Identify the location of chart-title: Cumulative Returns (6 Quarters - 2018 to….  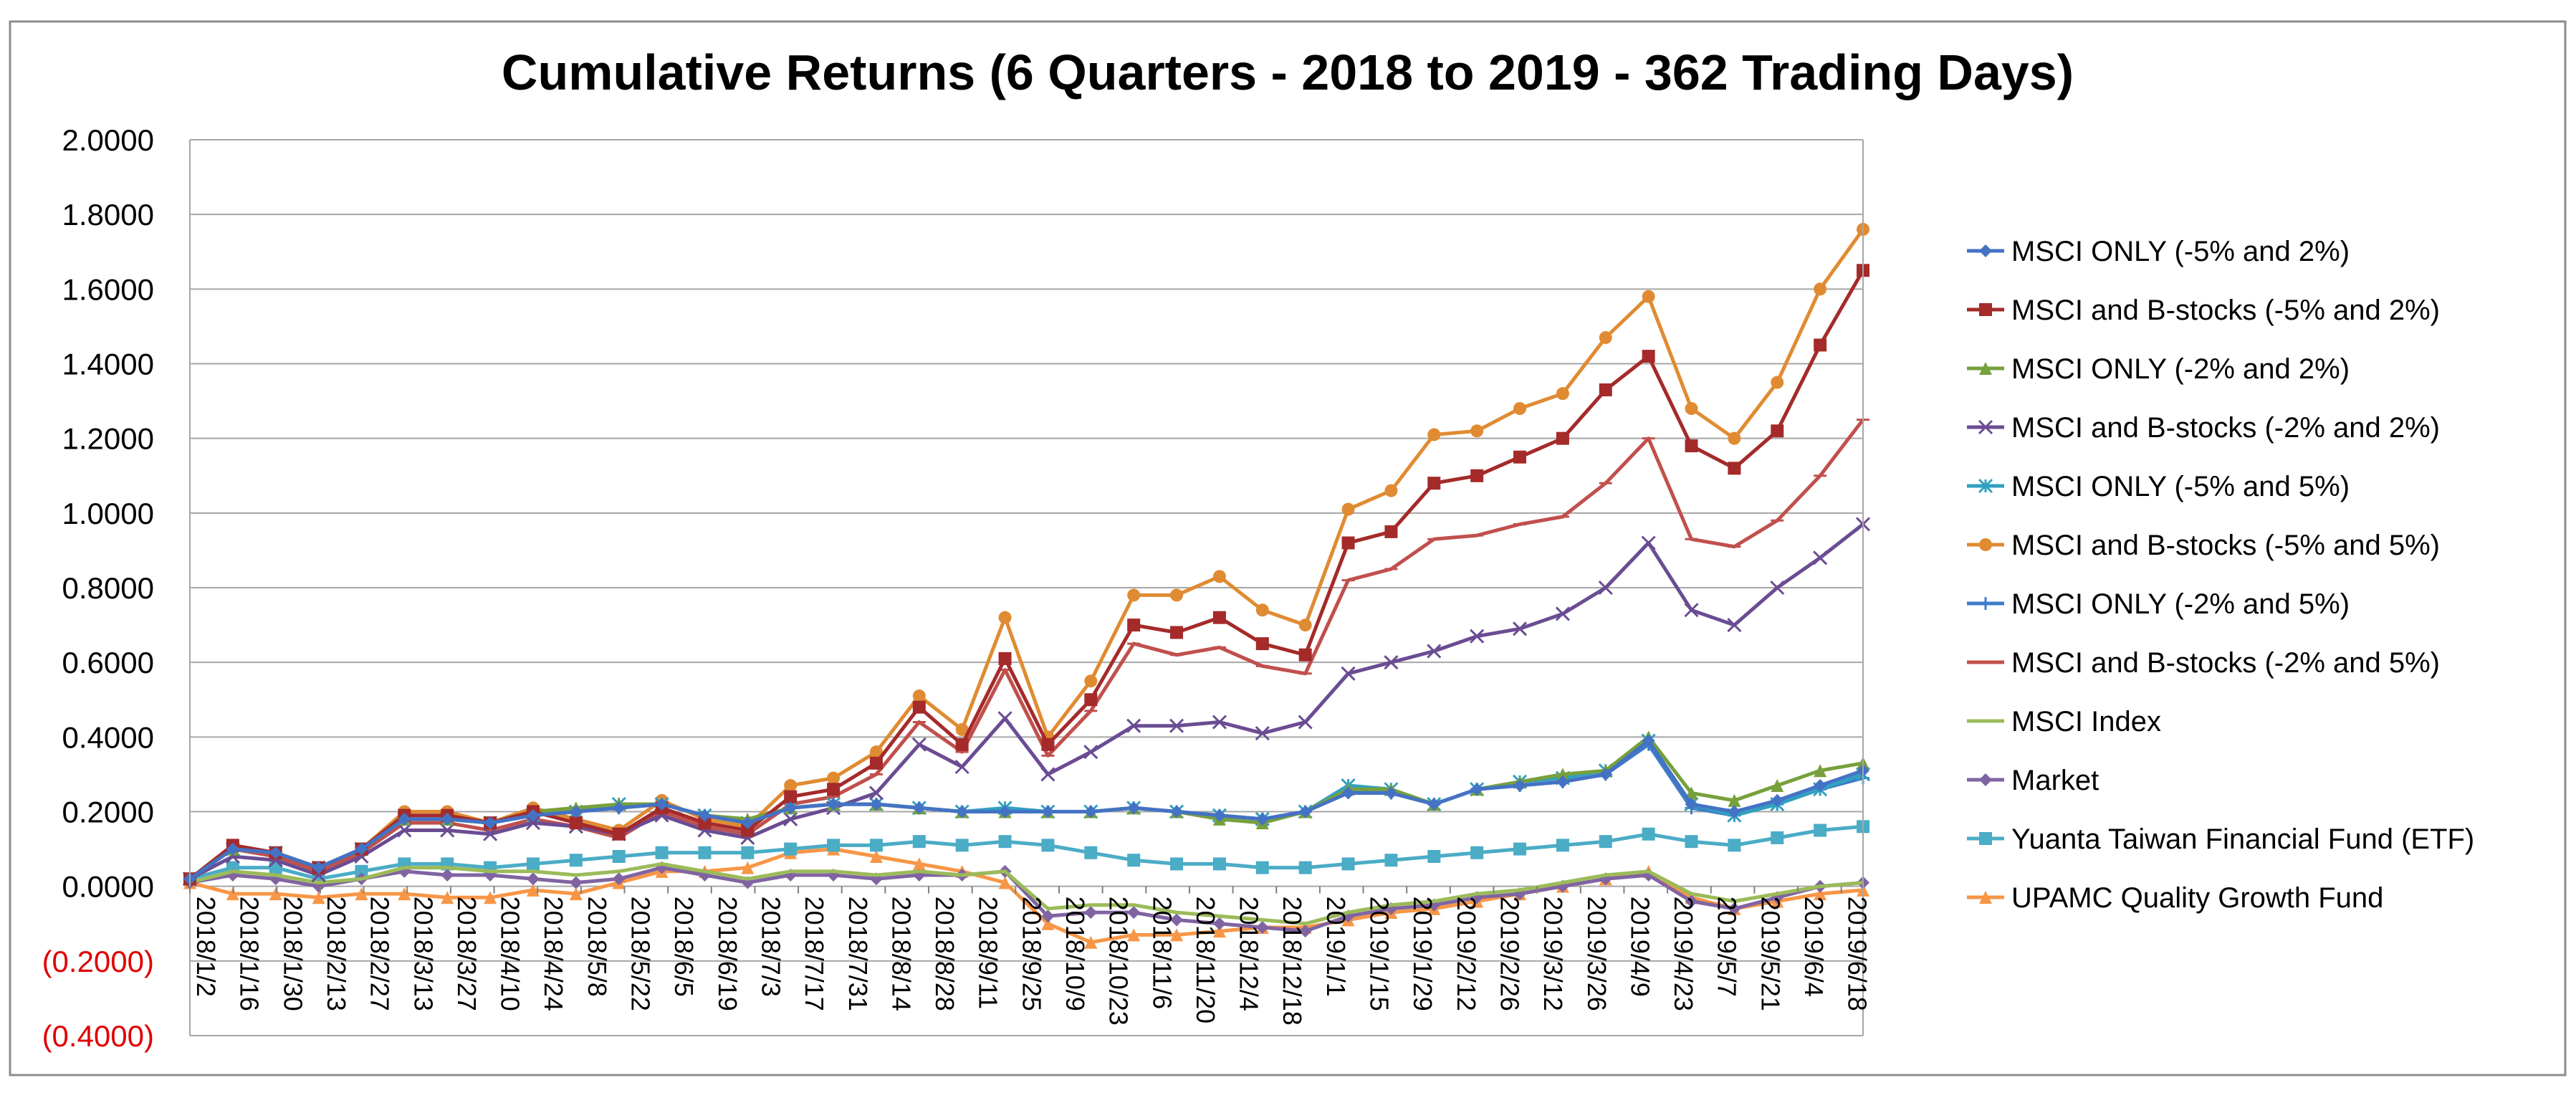
(1288, 72).